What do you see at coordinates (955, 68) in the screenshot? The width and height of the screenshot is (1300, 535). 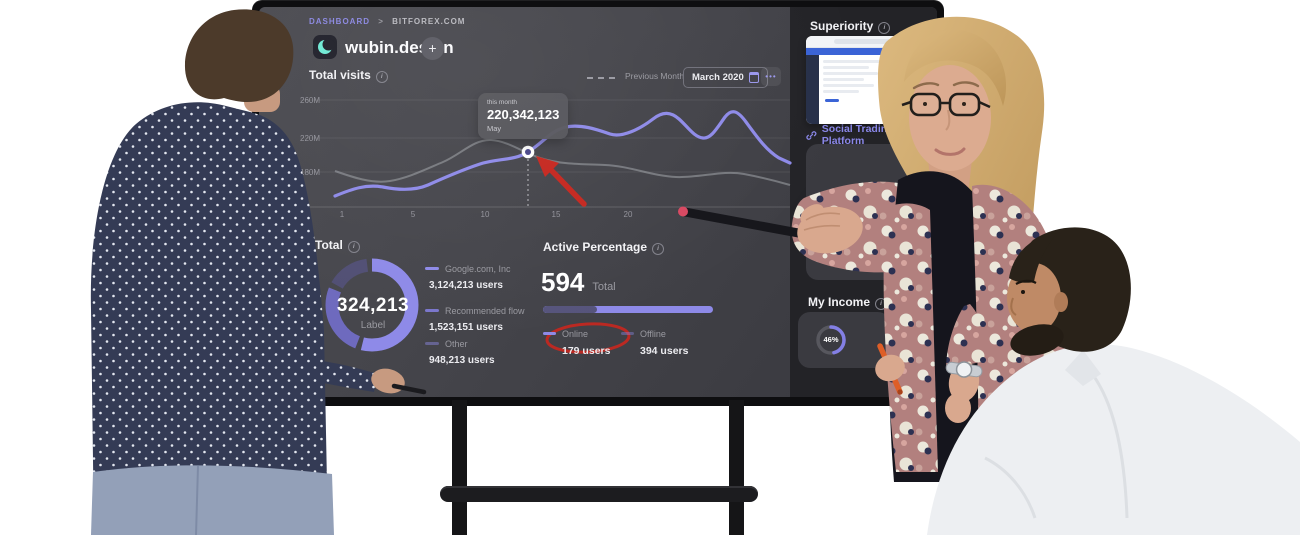 I see `presenter-bangs` at bounding box center [955, 68].